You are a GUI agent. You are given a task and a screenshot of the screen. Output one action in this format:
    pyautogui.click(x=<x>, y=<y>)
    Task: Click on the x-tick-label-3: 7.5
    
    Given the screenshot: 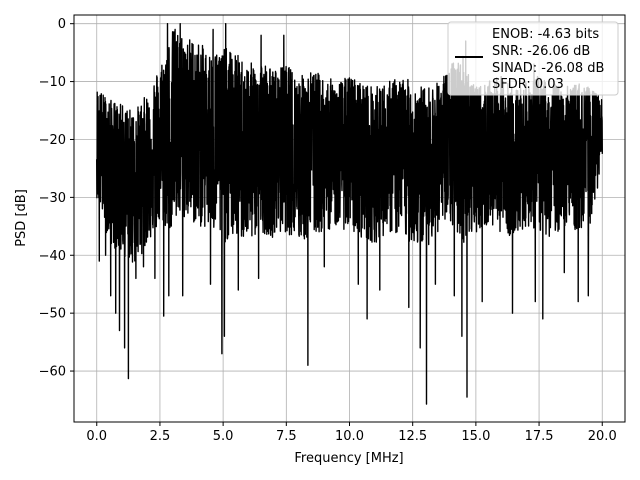 What is the action you would take?
    pyautogui.click(x=286, y=436)
    